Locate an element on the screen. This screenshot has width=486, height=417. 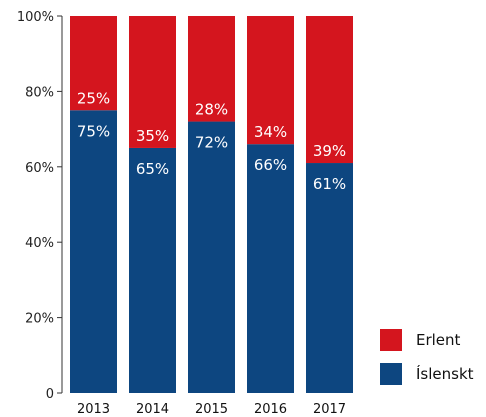
bar-erlent-2017 is located at coordinates (329, 90).